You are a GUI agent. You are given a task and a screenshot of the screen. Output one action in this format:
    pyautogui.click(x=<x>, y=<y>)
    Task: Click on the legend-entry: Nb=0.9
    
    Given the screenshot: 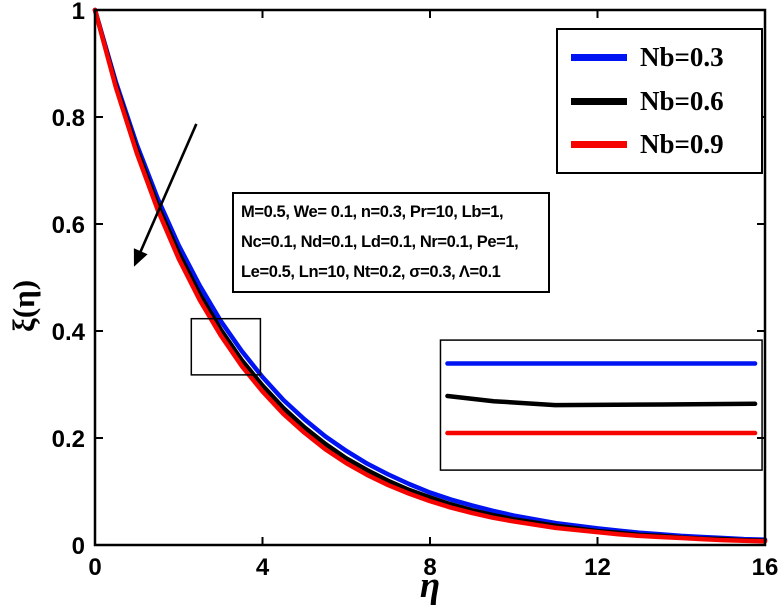 What is the action you would take?
    pyautogui.click(x=666, y=144)
    